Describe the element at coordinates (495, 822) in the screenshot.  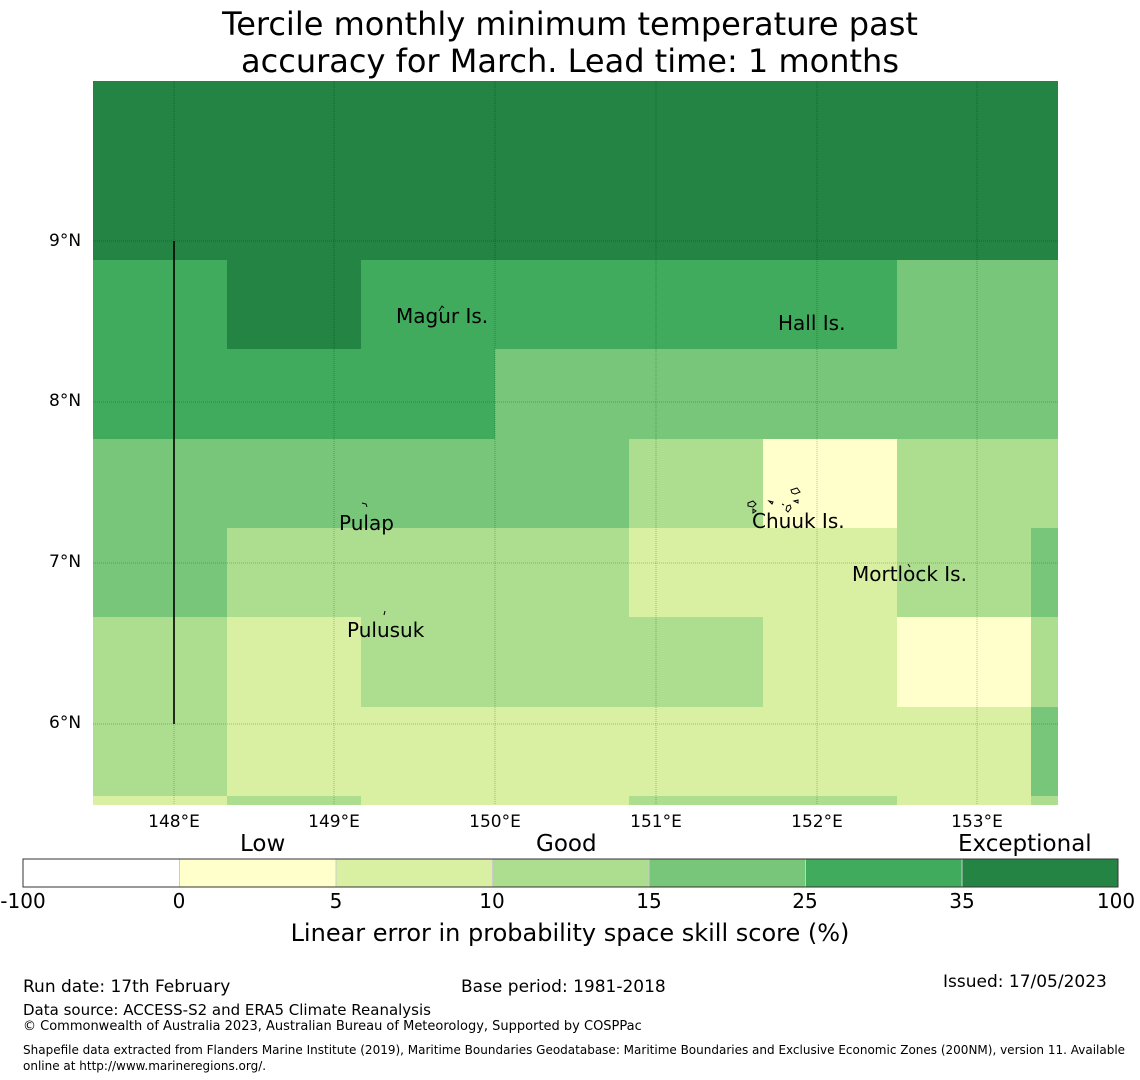
I see `lon-label-150e: 150°E` at that location.